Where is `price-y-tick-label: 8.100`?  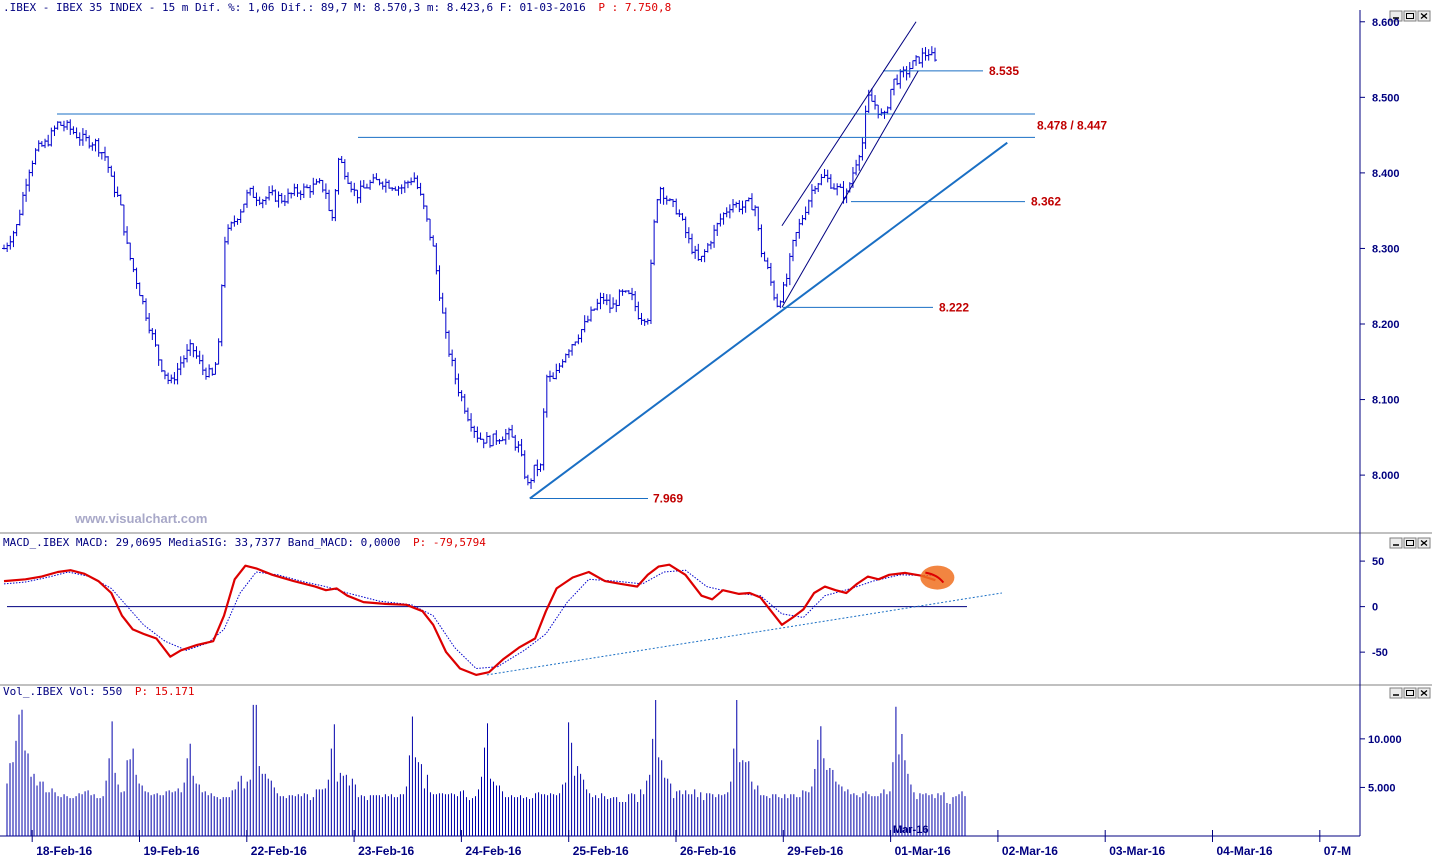
price-y-tick-label: 8.100 is located at coordinates (1386, 401).